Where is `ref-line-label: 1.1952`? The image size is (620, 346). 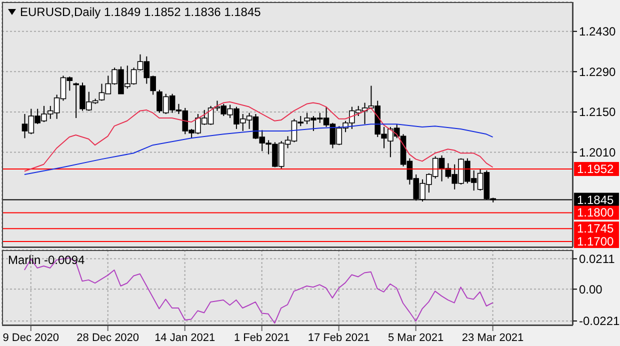 ref-line-label: 1.1952 is located at coordinates (595, 169).